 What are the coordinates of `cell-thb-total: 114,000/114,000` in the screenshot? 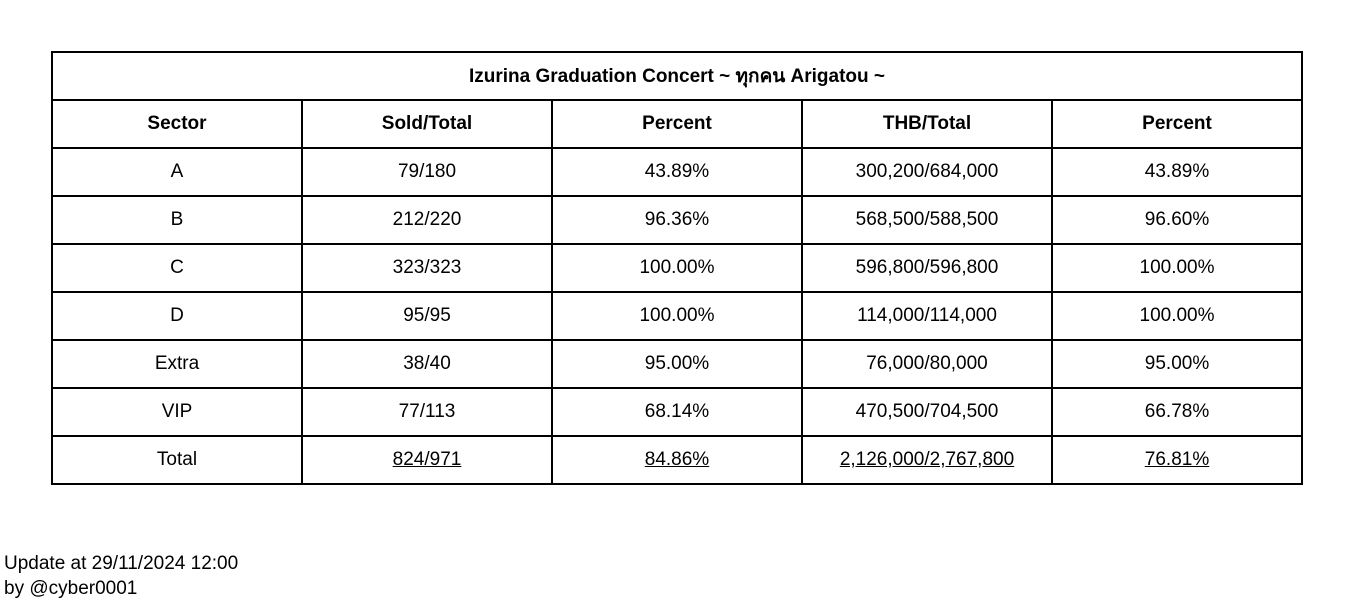 It's located at (927, 316).